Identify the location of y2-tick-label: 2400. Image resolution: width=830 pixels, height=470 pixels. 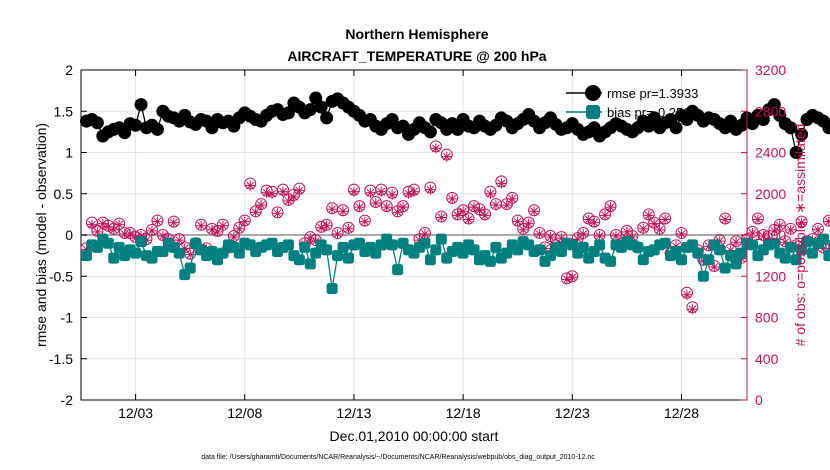
(770, 153).